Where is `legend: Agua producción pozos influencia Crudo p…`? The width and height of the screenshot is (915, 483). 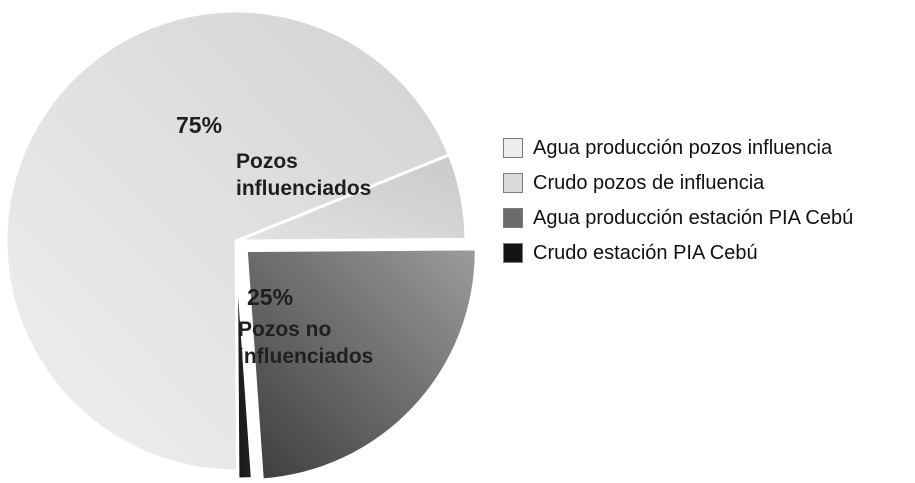 legend: Agua producción pozos influencia Crudo p… is located at coordinates (678, 200).